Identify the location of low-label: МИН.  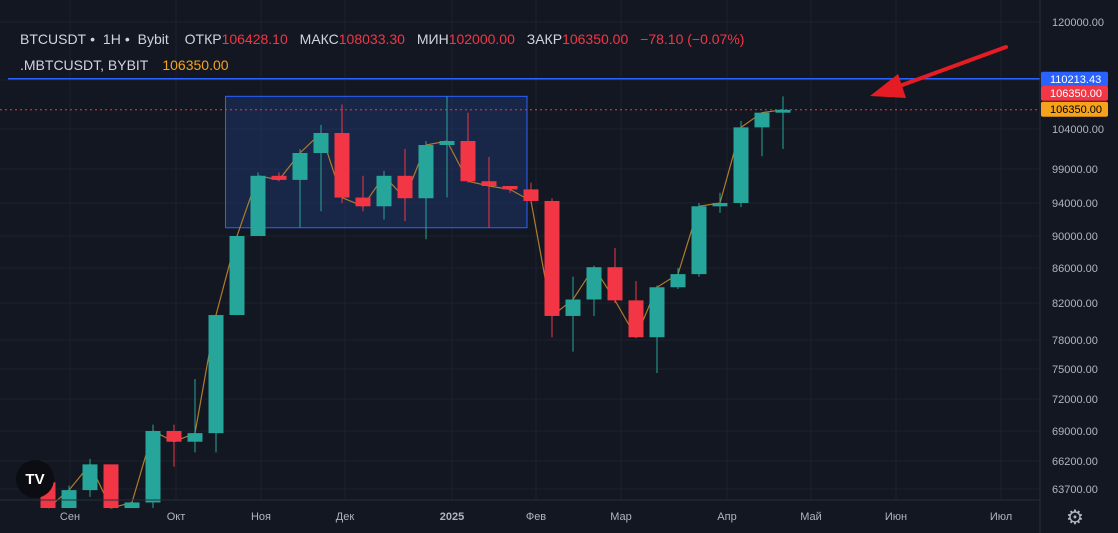
(432, 39).